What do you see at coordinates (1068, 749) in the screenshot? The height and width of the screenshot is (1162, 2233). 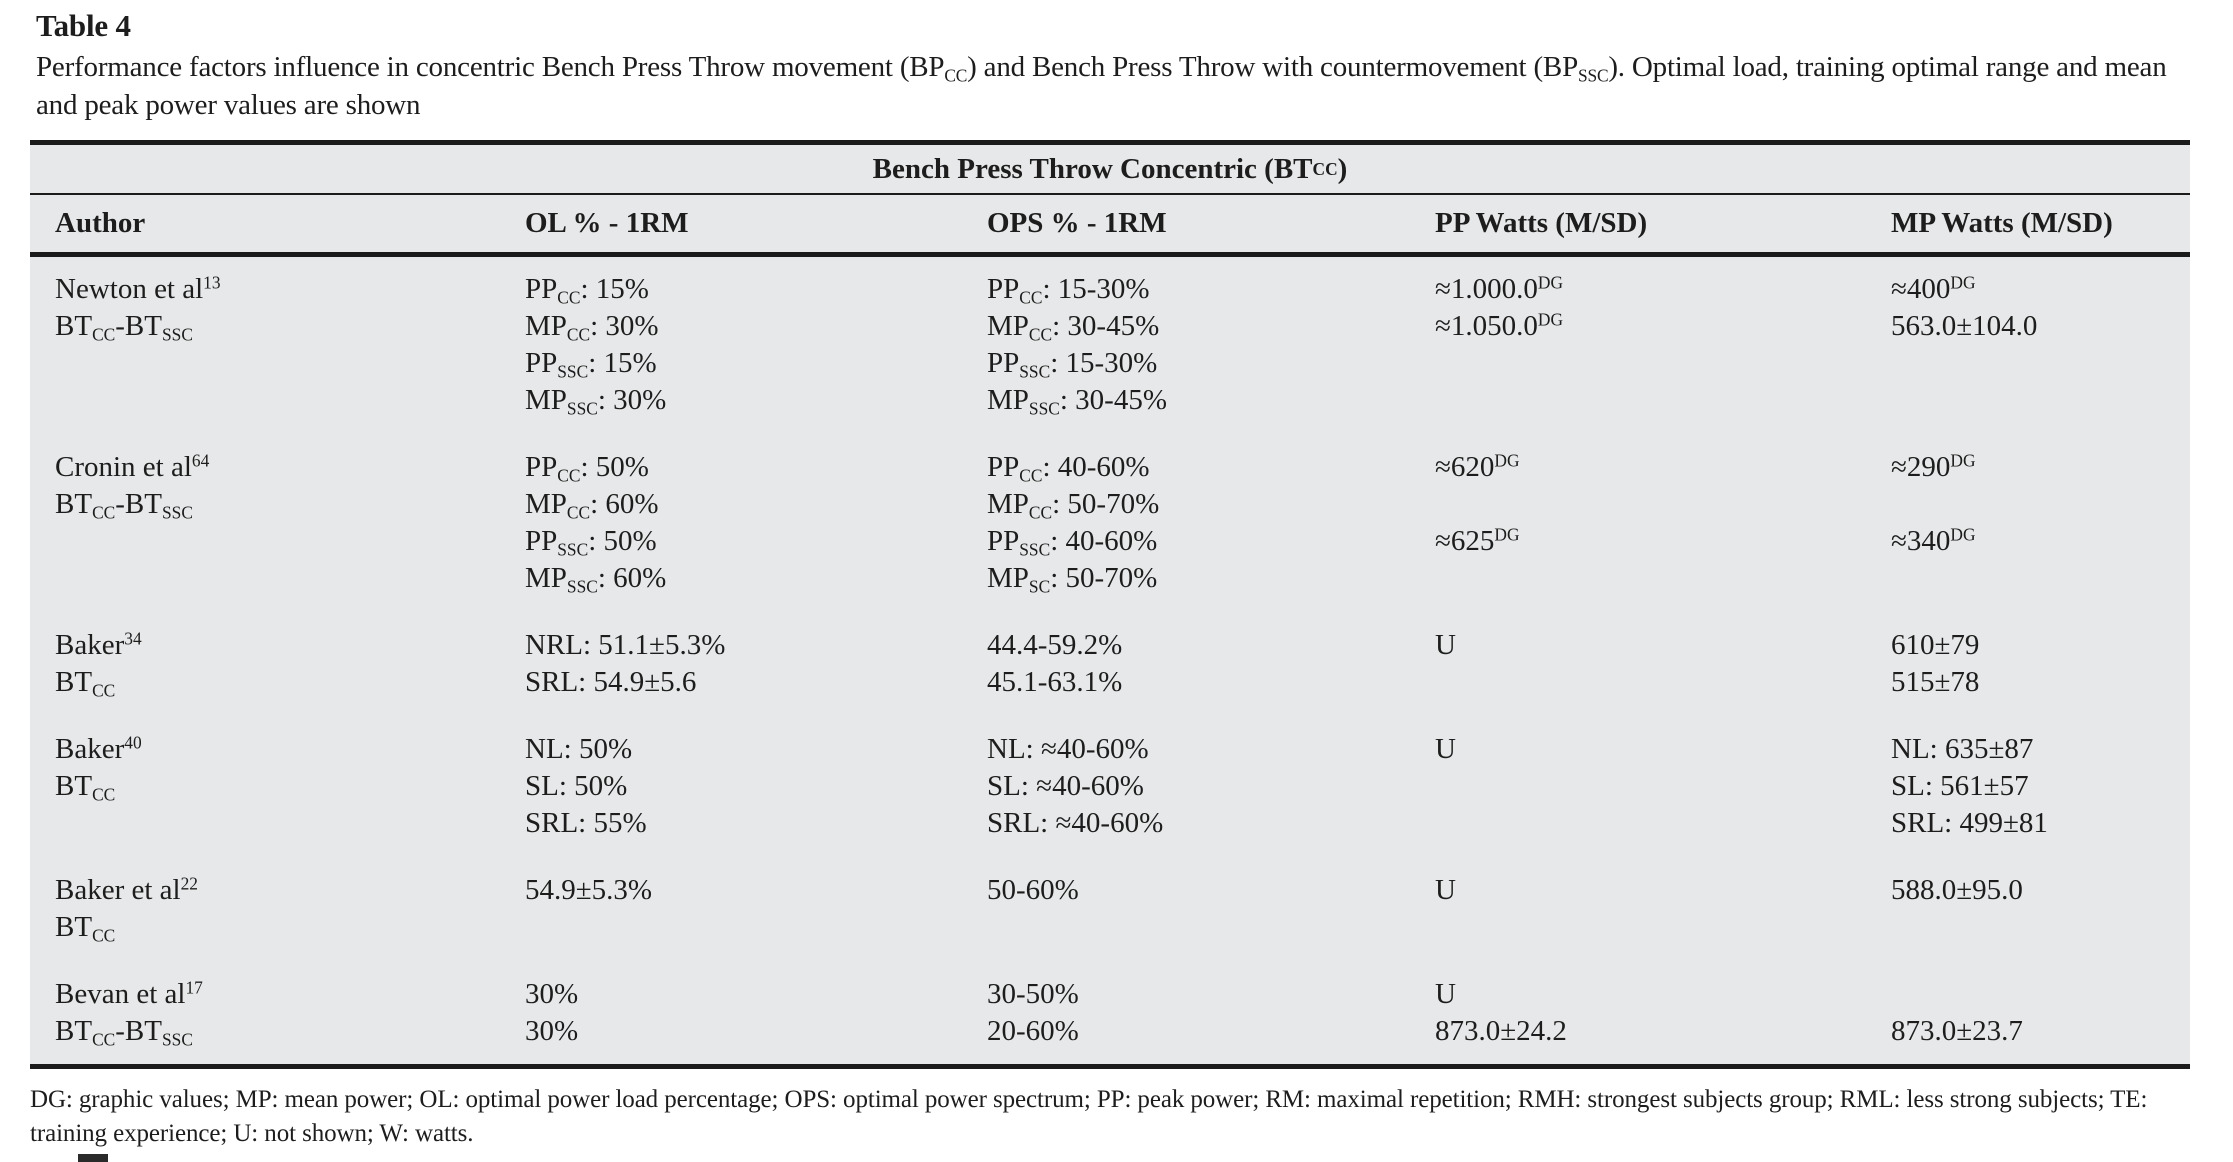 I see `cell-line: NL: ≈40-60%` at bounding box center [1068, 749].